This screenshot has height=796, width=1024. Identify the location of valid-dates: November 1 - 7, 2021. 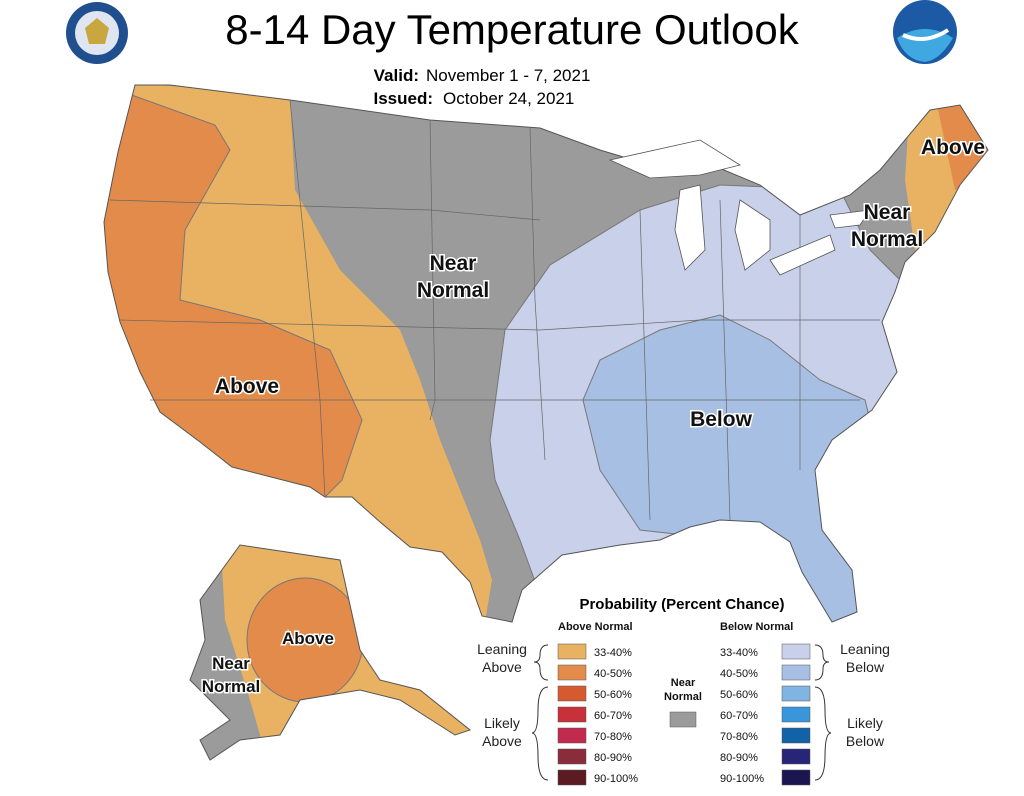
(508, 75).